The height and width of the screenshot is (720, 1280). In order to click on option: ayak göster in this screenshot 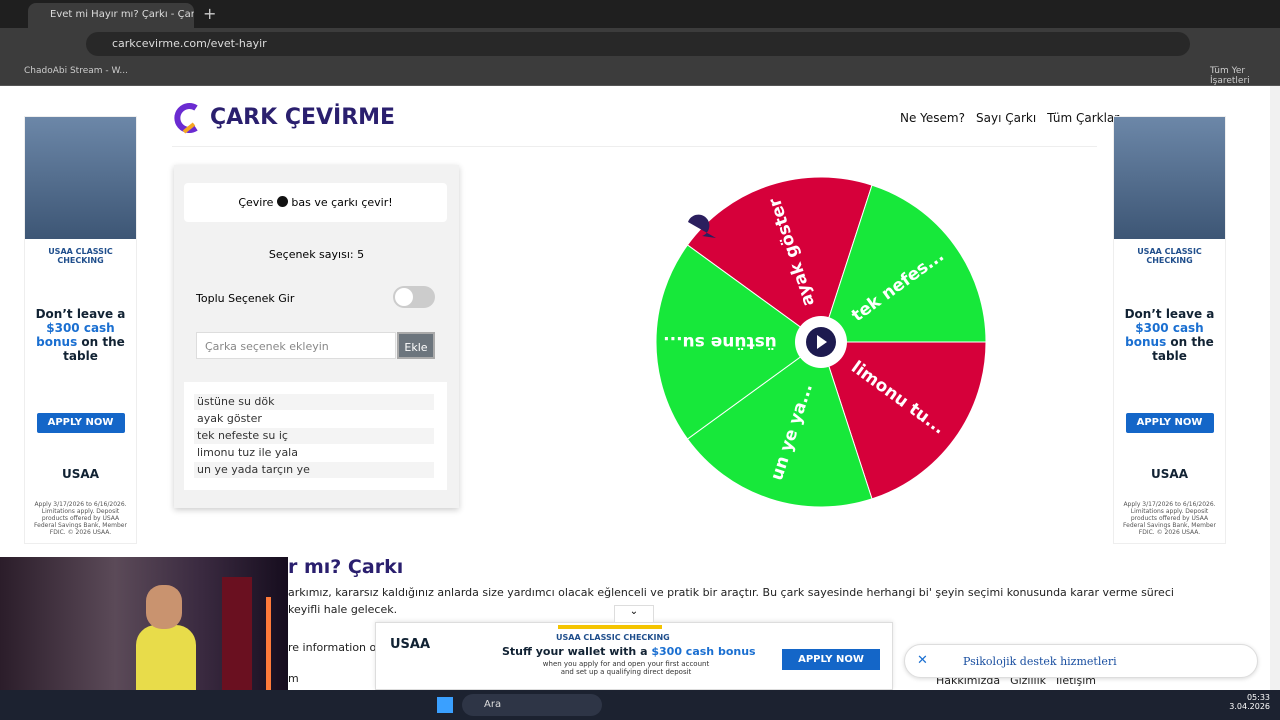, I will do `click(314, 419)`.